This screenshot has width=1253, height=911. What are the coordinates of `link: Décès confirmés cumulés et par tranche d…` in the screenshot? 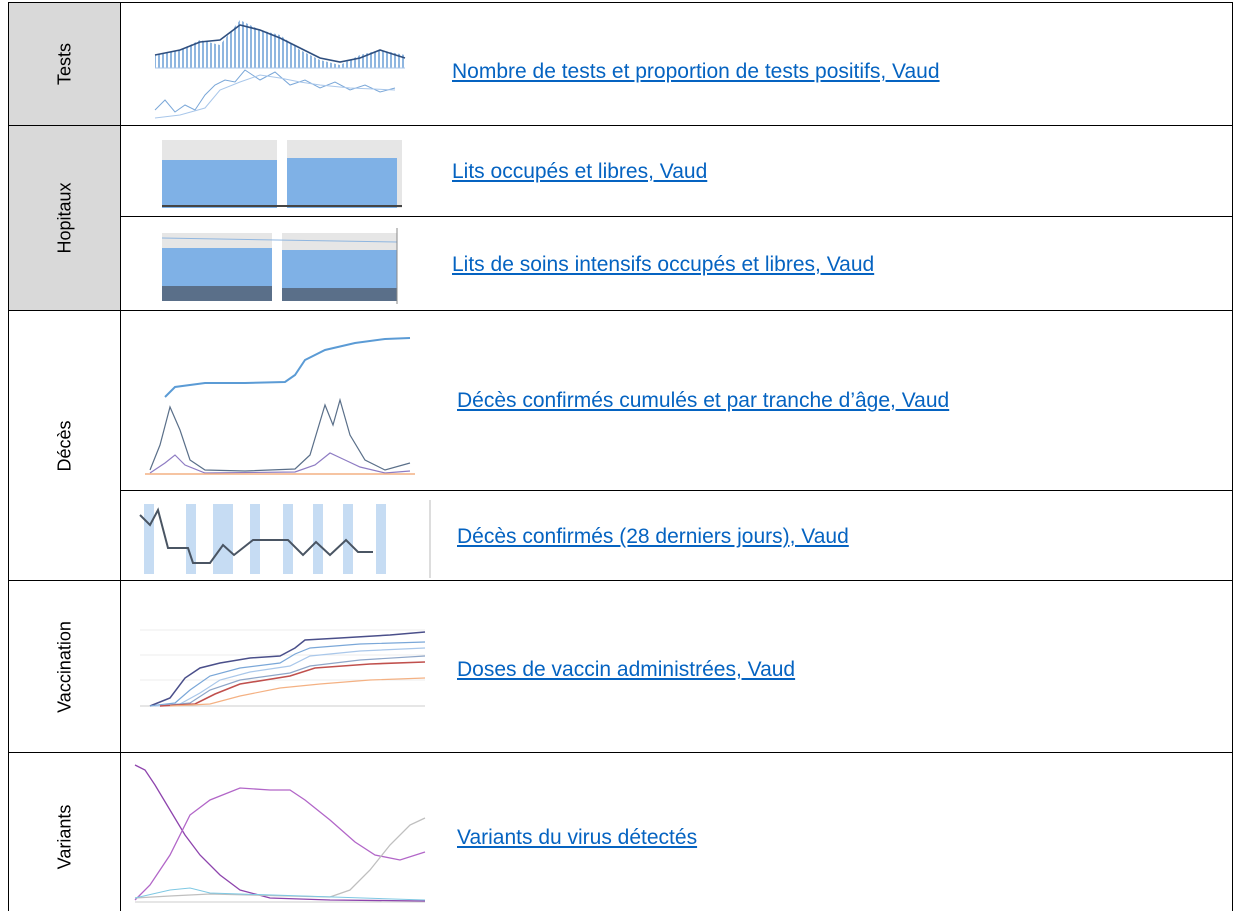 It's located at (703, 400).